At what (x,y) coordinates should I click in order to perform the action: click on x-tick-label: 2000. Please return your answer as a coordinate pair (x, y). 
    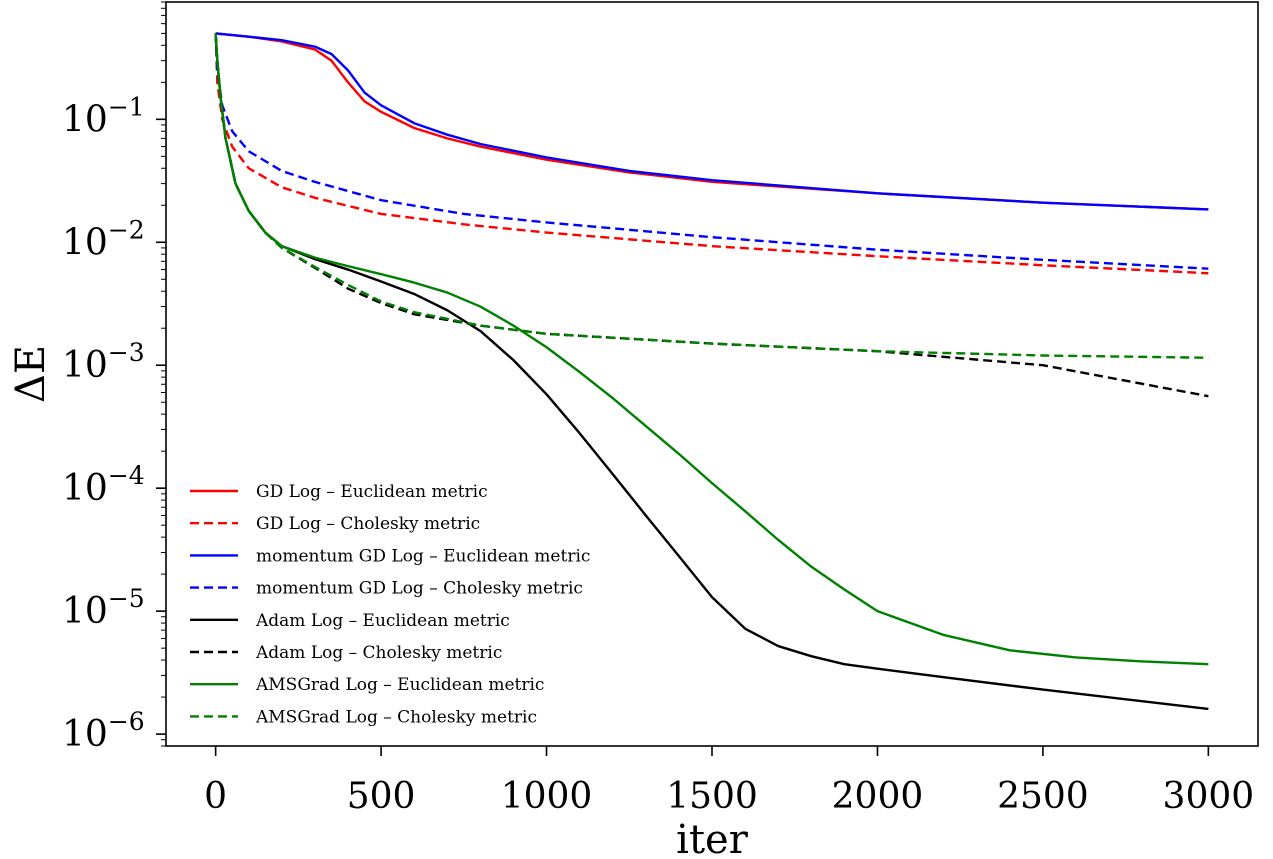
    Looking at the image, I should click on (878, 796).